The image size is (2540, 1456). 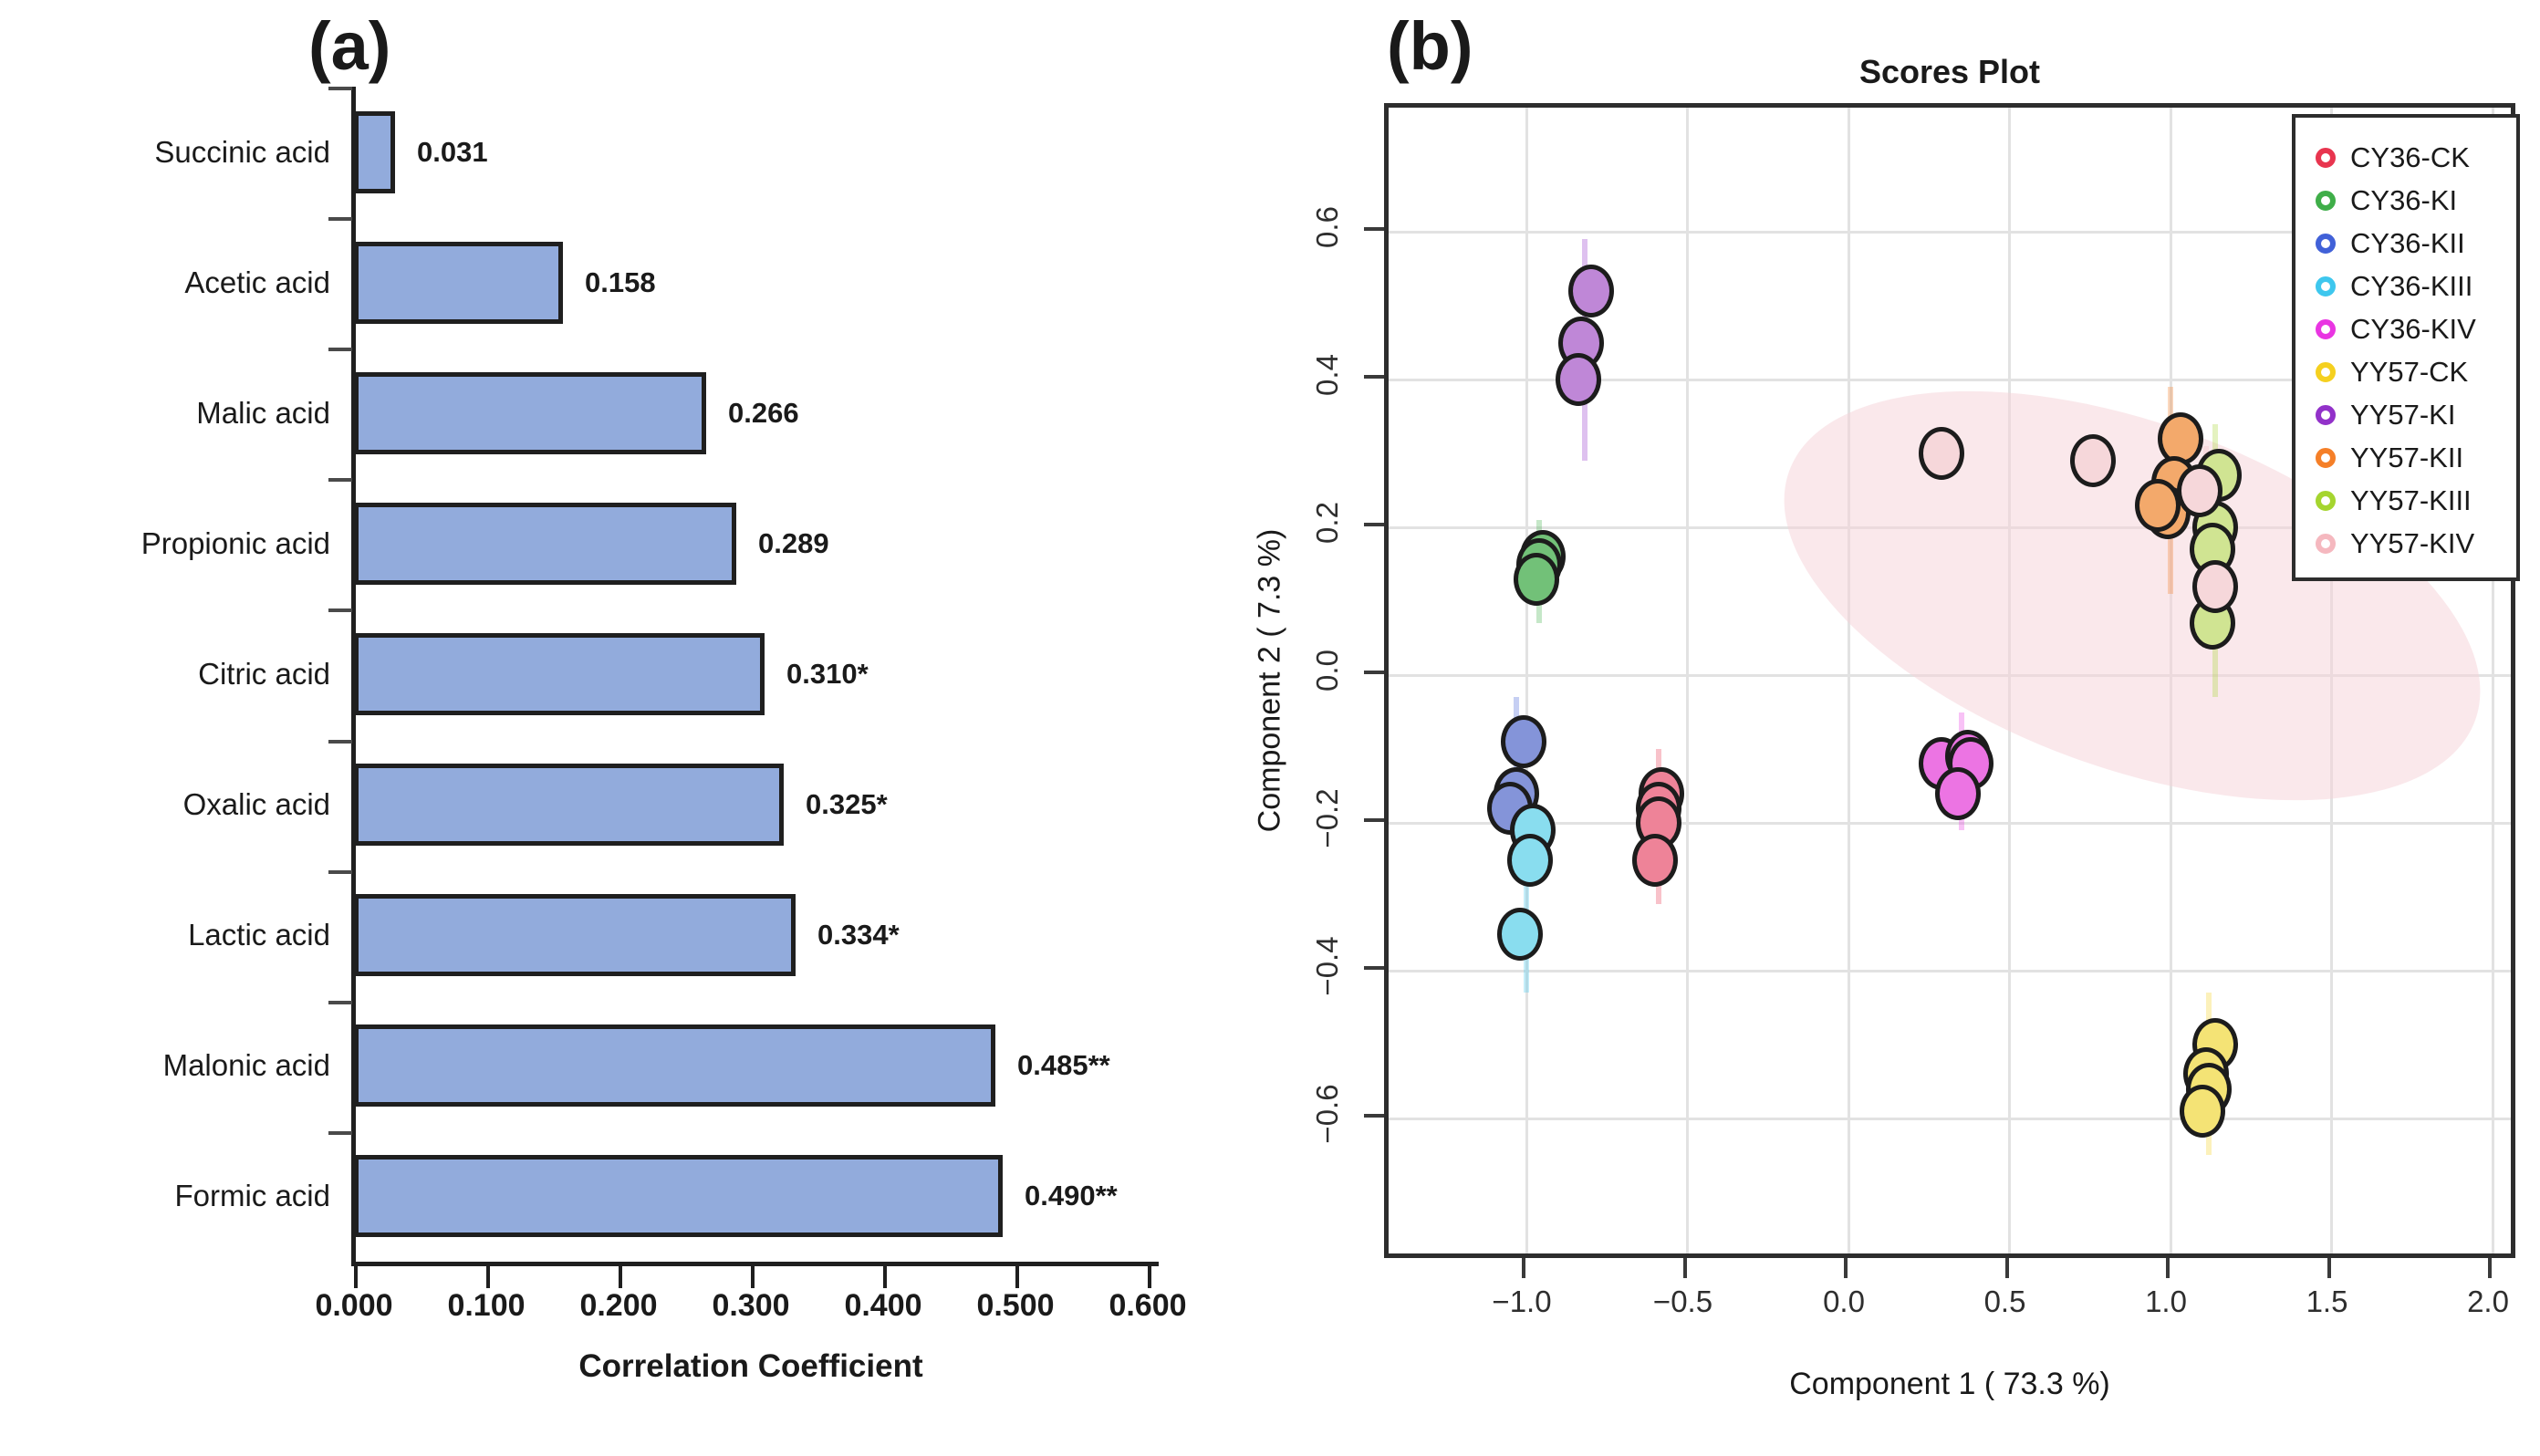 I want to click on bar-chart-value-axis, so click(x=755, y=1264).